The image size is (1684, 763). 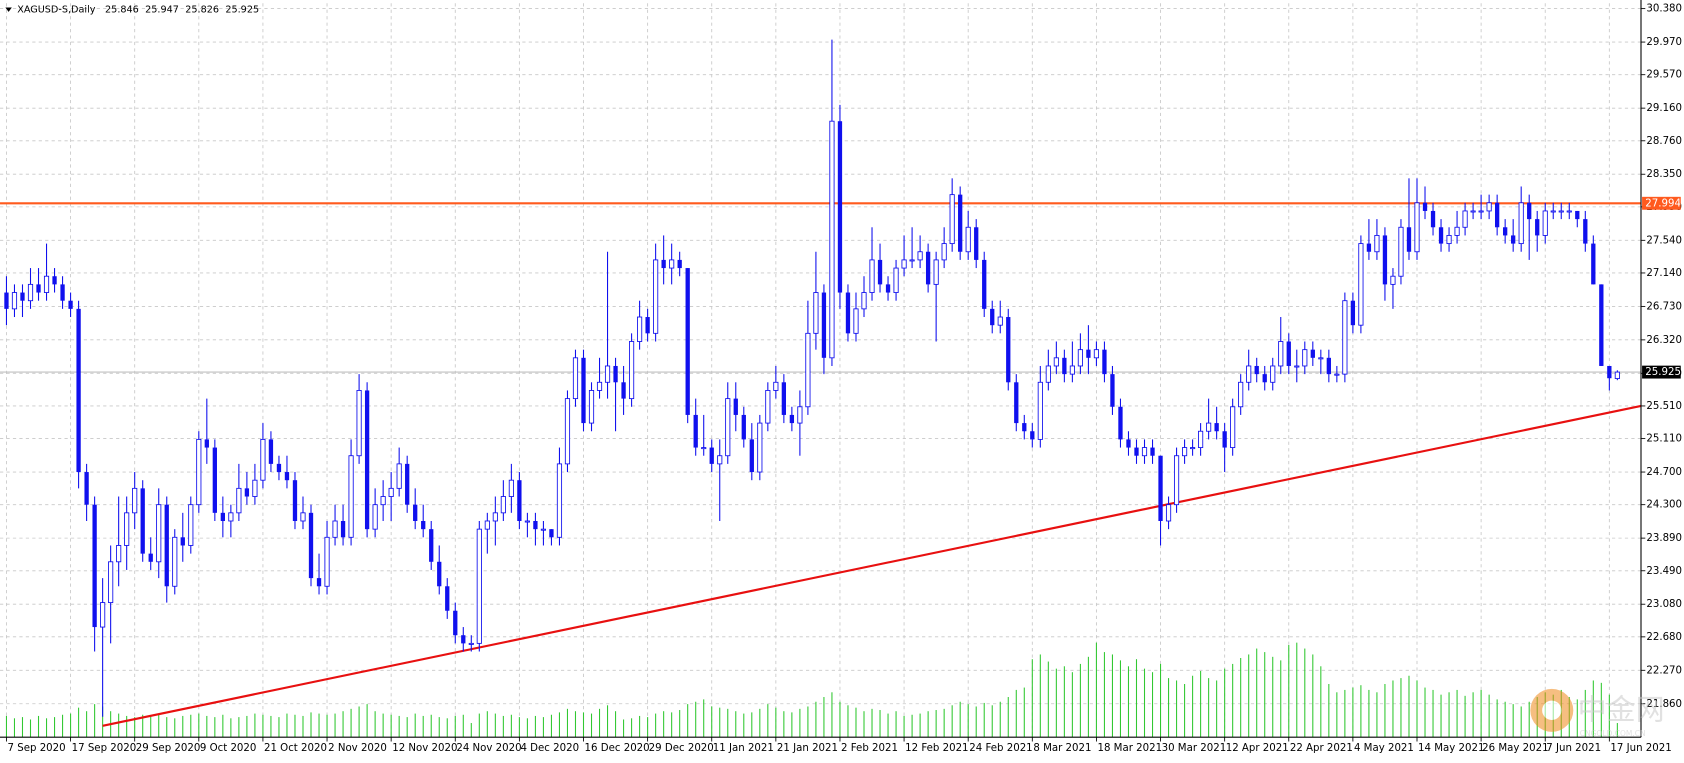 What do you see at coordinates (488, 748) in the screenshot?
I see `x-tick-label: 24 Nov 2020` at bounding box center [488, 748].